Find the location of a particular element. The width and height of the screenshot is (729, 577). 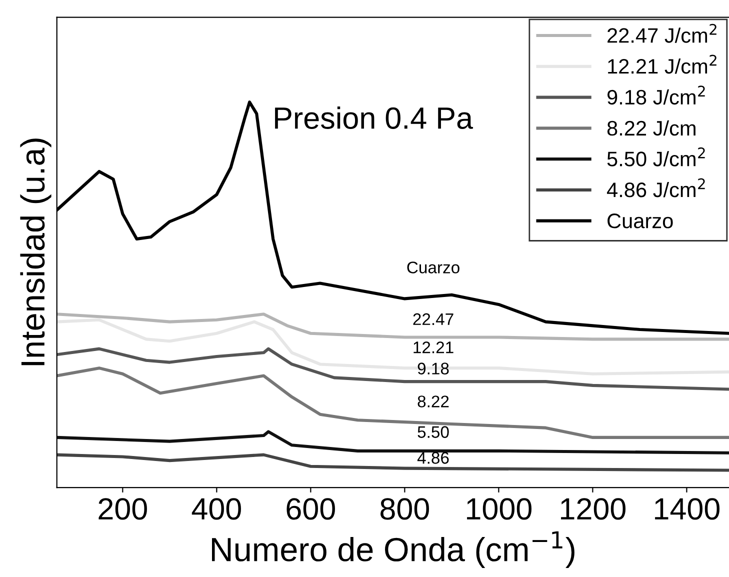

annotation: 12.21 is located at coordinates (434, 348).